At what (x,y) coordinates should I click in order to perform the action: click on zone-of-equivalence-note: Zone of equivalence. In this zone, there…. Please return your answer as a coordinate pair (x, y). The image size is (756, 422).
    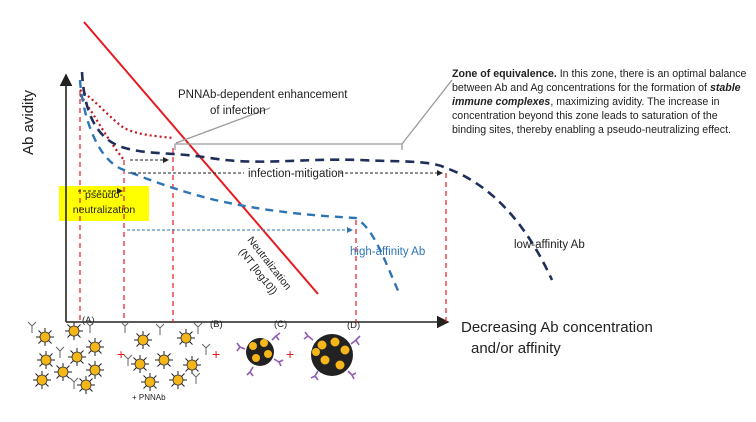
    Looking at the image, I should click on (602, 102).